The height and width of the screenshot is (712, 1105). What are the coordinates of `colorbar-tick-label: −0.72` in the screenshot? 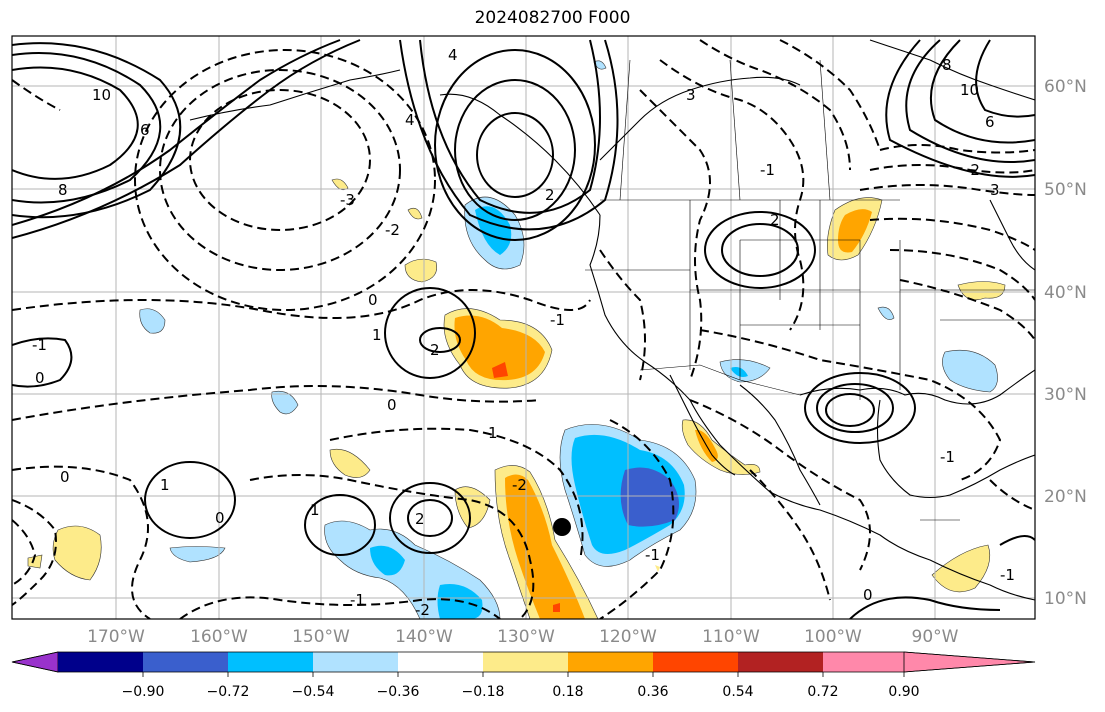 It's located at (228, 692).